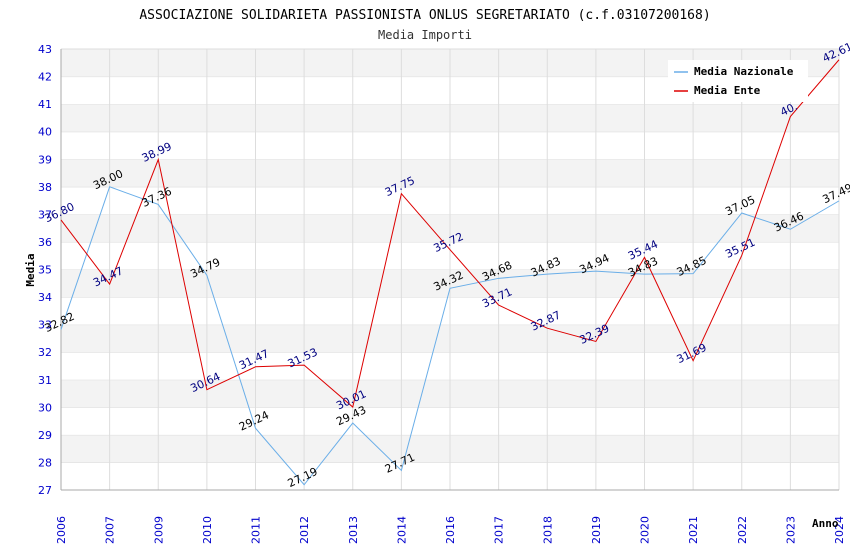 The height and width of the screenshot is (550, 850). I want to click on x-tick-label: 2023, so click(790, 530).